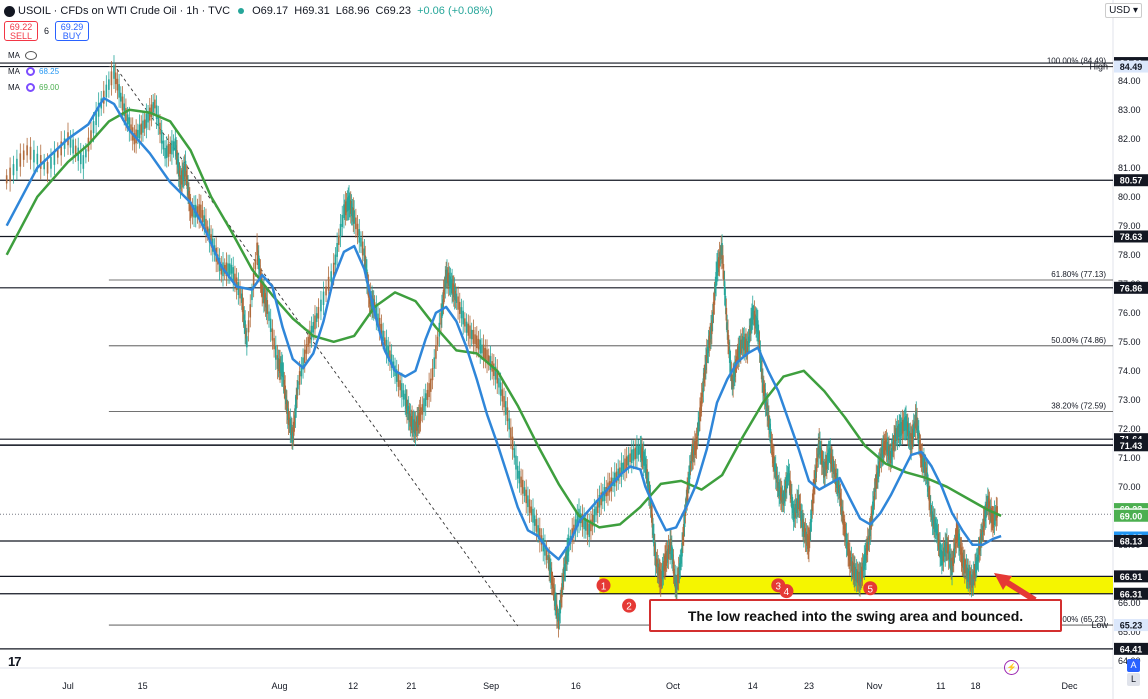  I want to click on auto-scale-button: A, so click(1133, 665).